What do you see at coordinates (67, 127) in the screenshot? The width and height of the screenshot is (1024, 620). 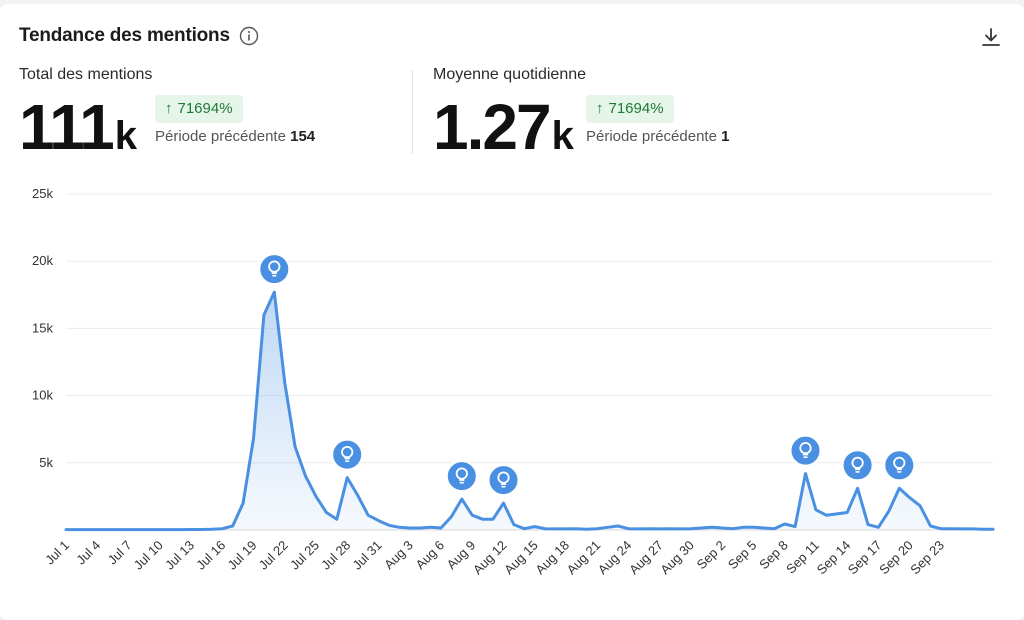 I see `metric-number: 111` at bounding box center [67, 127].